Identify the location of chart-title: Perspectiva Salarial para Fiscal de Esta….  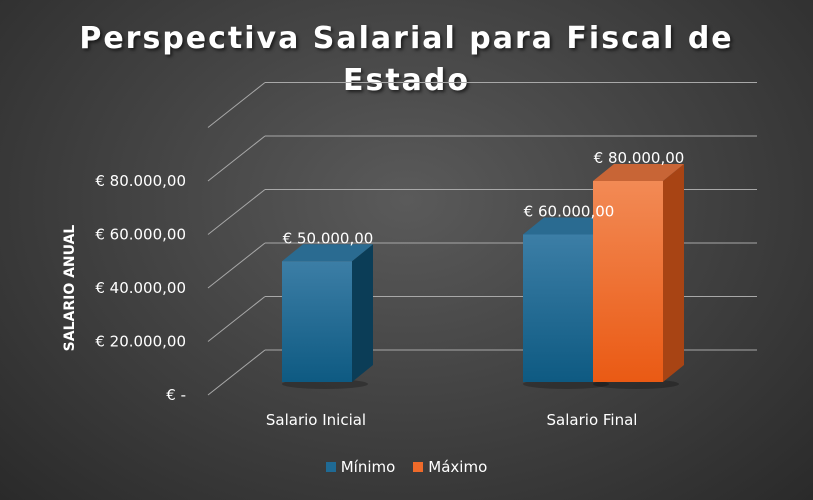
(406, 59).